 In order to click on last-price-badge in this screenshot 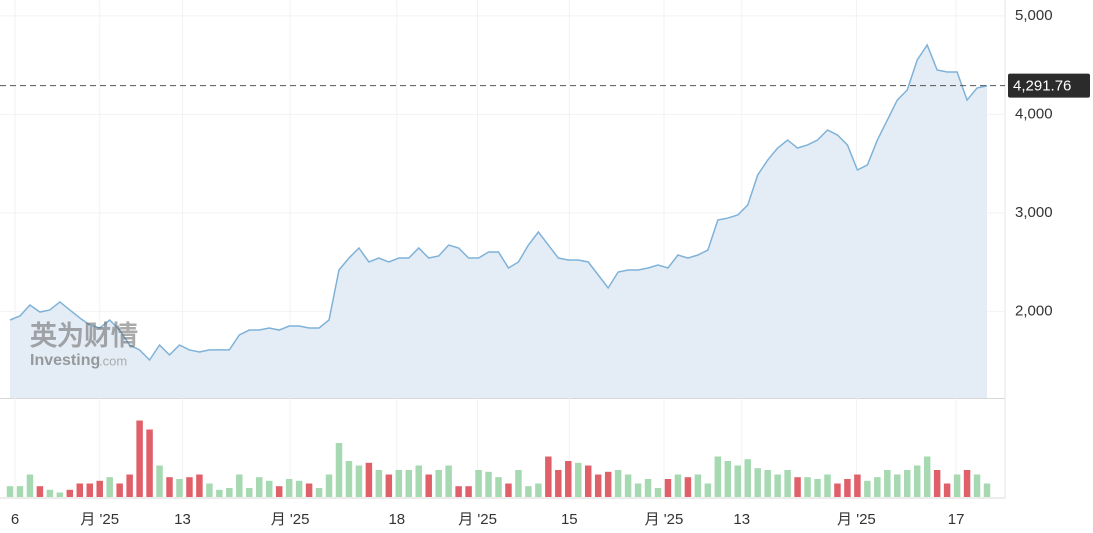, I will do `click(1049, 85)`.